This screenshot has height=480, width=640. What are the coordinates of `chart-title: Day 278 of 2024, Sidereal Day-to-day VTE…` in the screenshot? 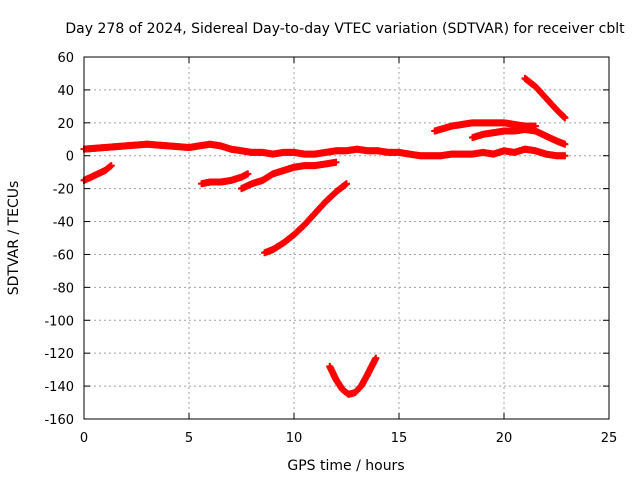 It's located at (345, 29).